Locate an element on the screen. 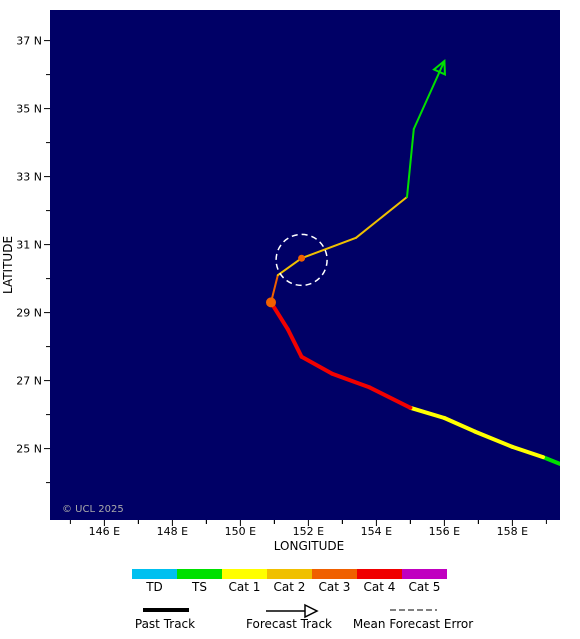 The width and height of the screenshot is (580, 639). lon-tick-label: 152 E is located at coordinates (308, 531).